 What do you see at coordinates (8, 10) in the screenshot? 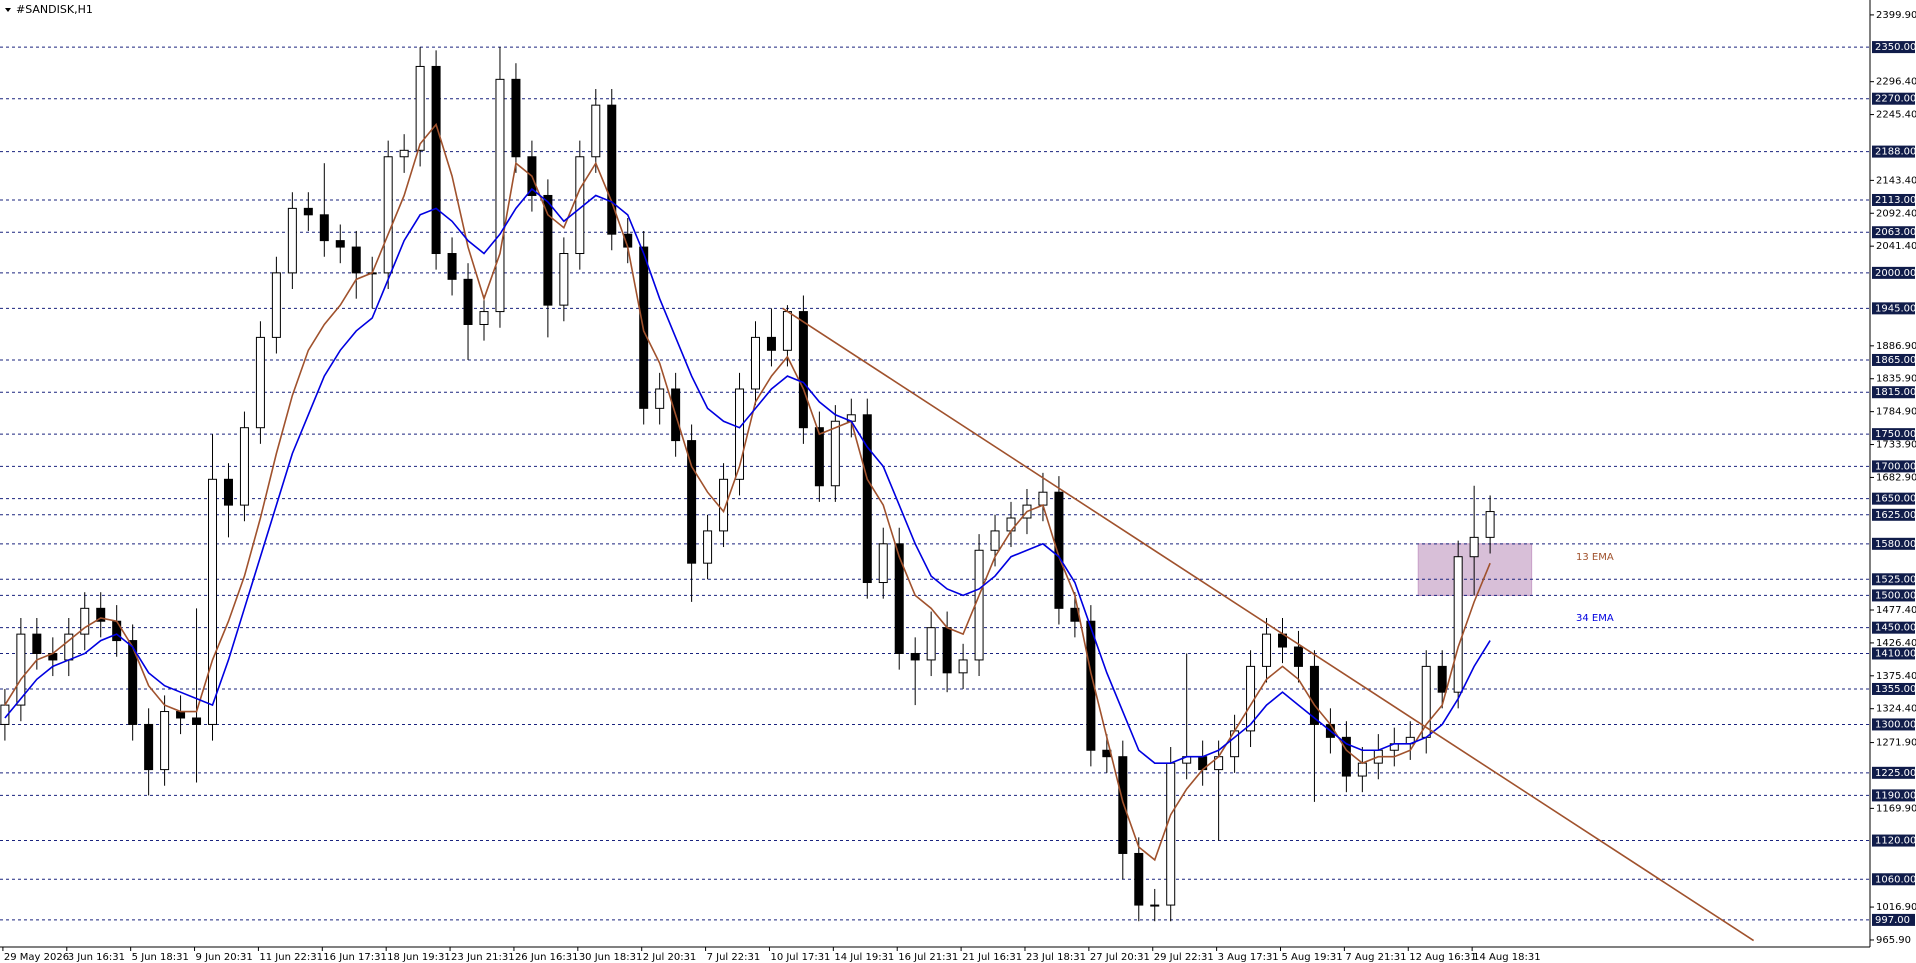
I see `menu-triangle` at bounding box center [8, 10].